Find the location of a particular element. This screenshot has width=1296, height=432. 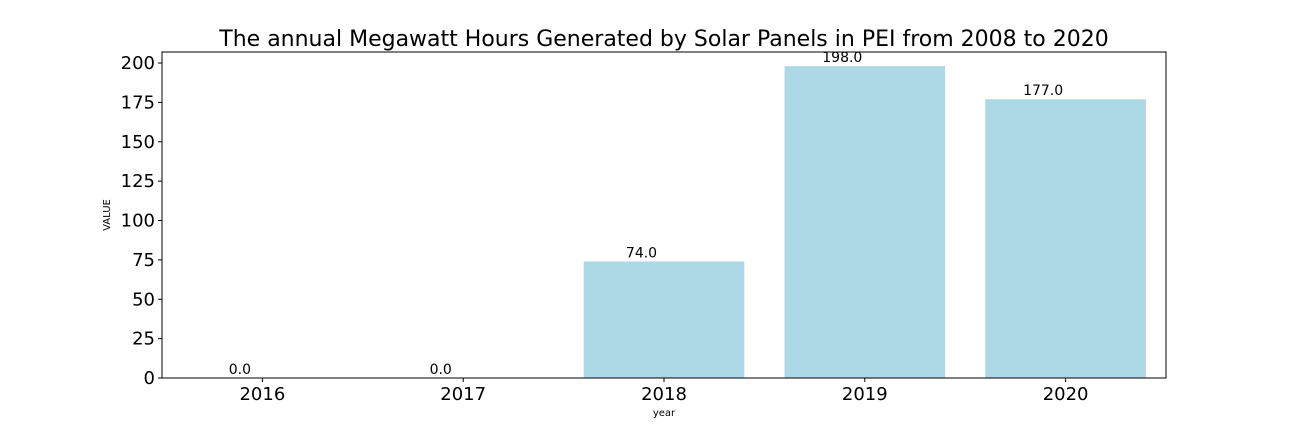

y-tick-label-25: 25 is located at coordinates (143, 339).